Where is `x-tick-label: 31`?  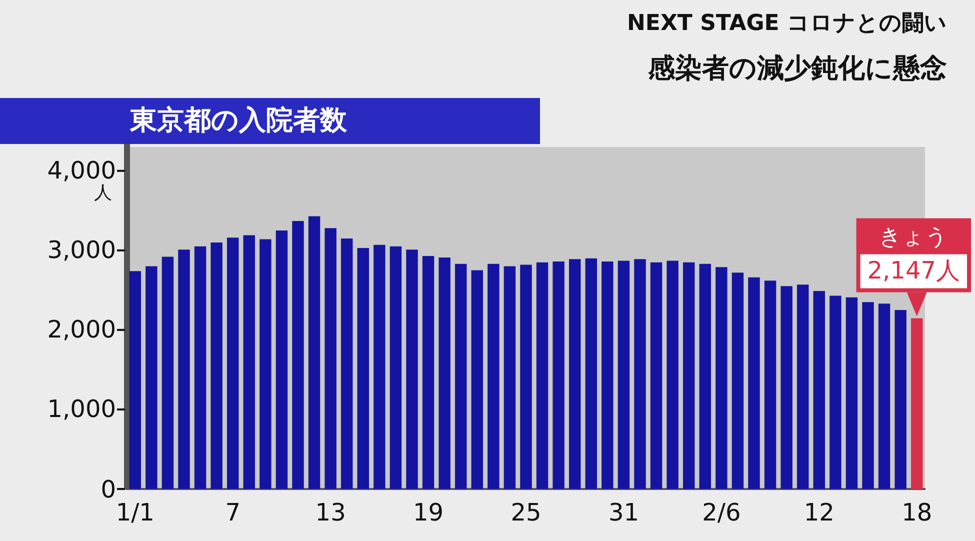 x-tick-label: 31 is located at coordinates (623, 512).